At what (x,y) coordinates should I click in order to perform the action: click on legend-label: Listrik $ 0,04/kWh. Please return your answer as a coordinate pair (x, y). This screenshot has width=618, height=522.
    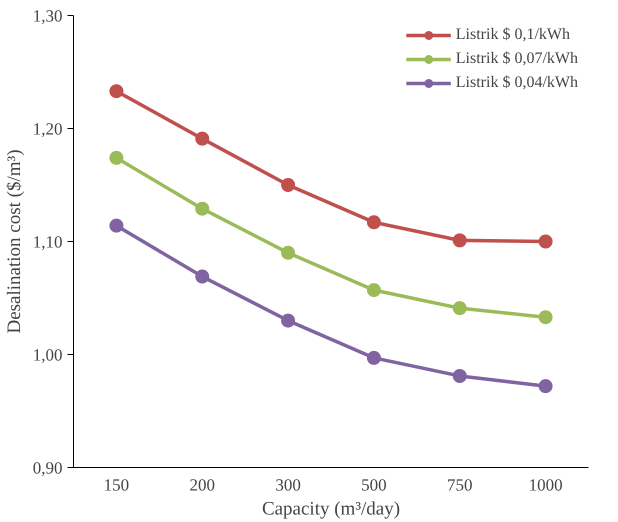
    Looking at the image, I should click on (517, 83).